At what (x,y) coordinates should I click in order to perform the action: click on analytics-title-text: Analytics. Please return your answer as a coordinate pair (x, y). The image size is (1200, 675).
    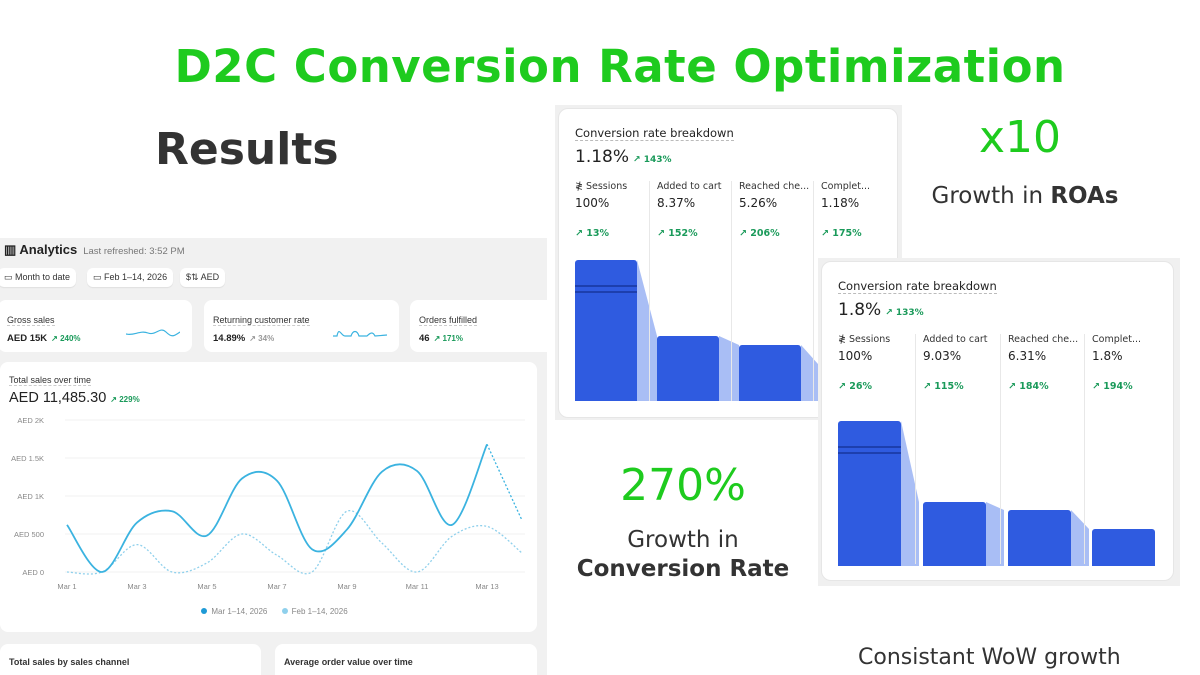
    Looking at the image, I should click on (48, 249).